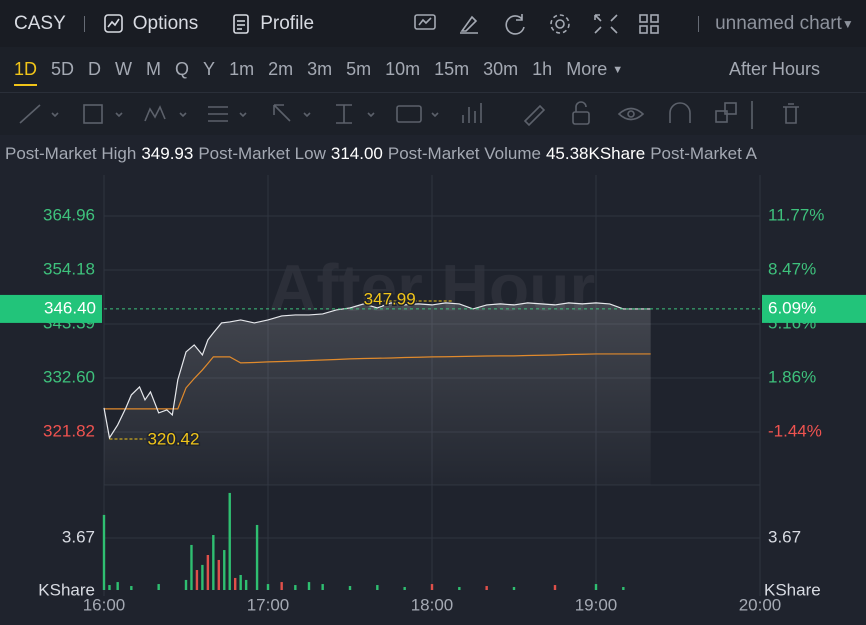 Image resolution: width=866 pixels, height=625 pixels. I want to click on y-tick-label: 321.82, so click(69, 430).